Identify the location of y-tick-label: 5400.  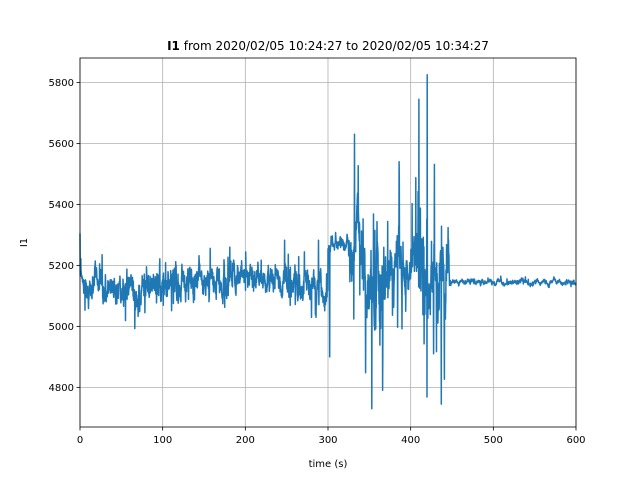
(61, 205).